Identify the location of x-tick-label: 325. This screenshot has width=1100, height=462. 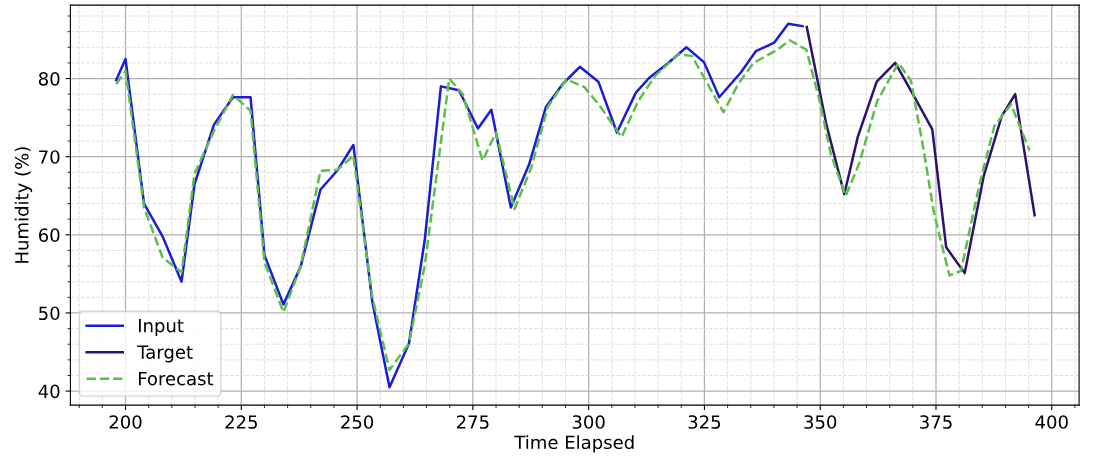
(704, 422).